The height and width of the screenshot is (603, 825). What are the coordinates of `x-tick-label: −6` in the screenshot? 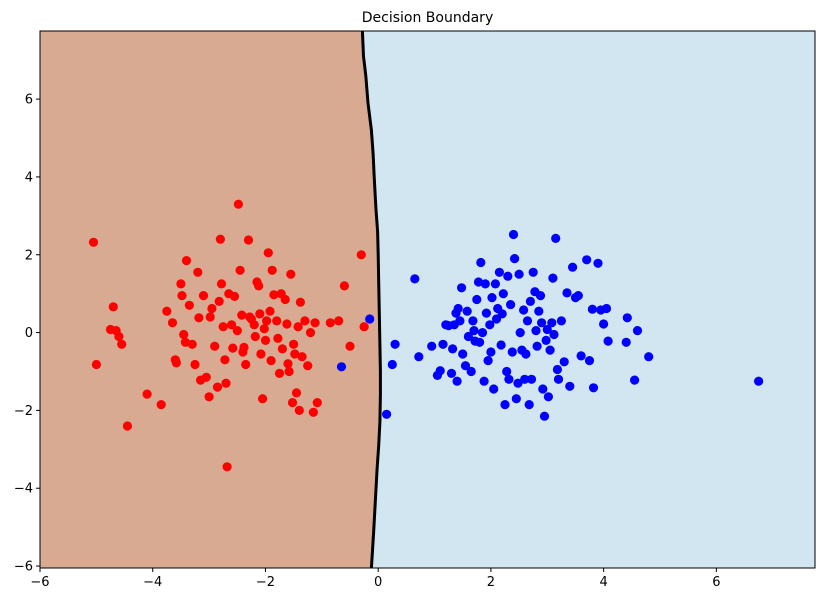 It's located at (39, 582).